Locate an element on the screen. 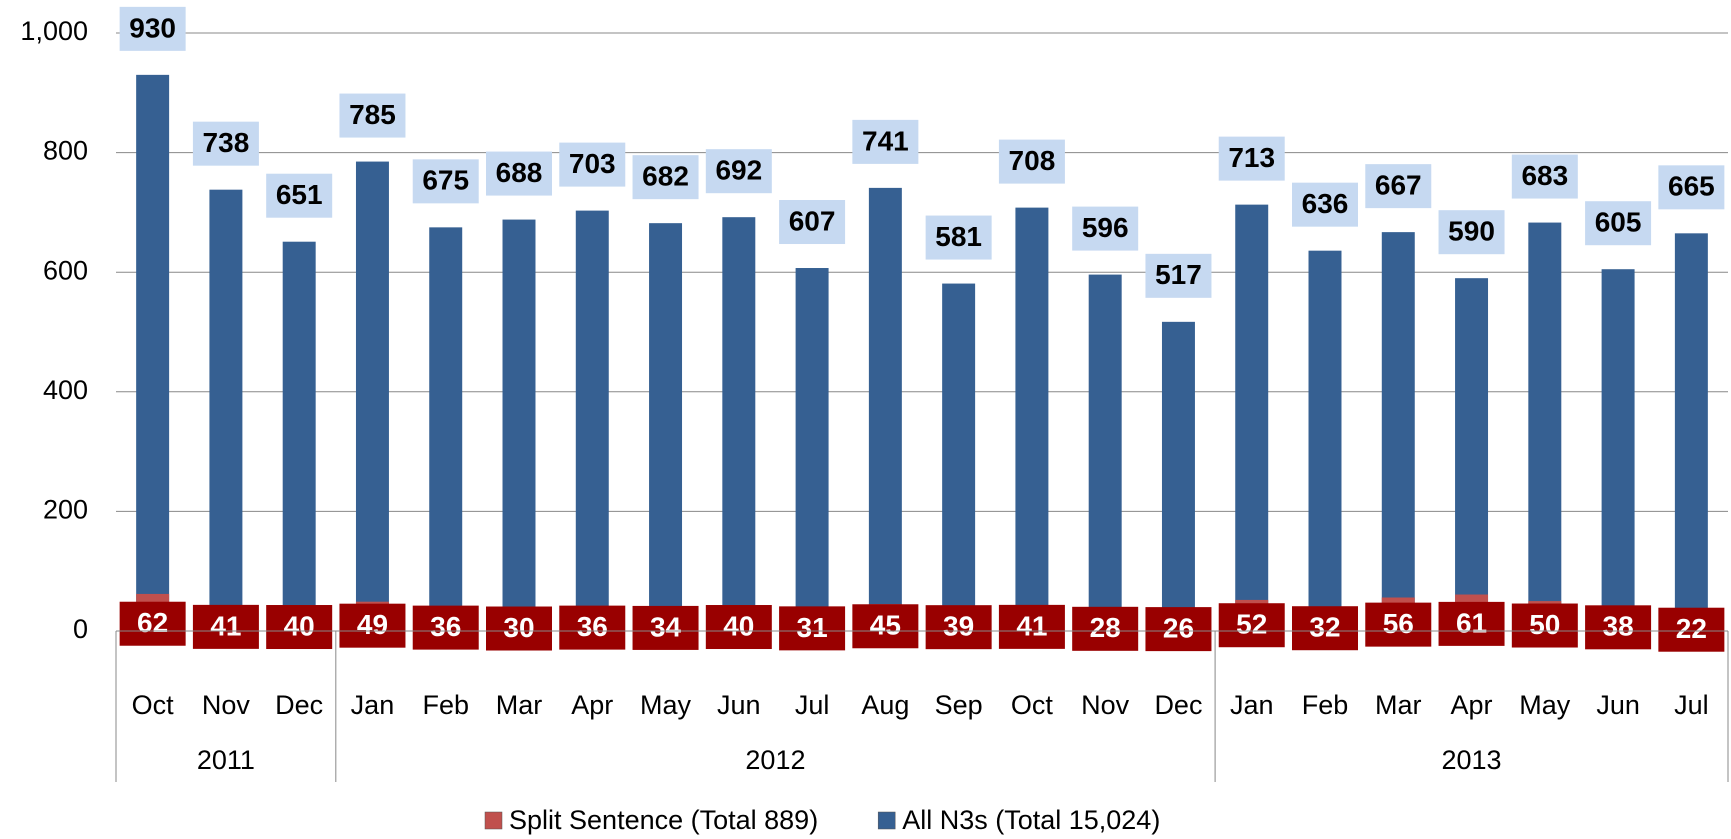  group-label: 2013 is located at coordinates (1472, 760).